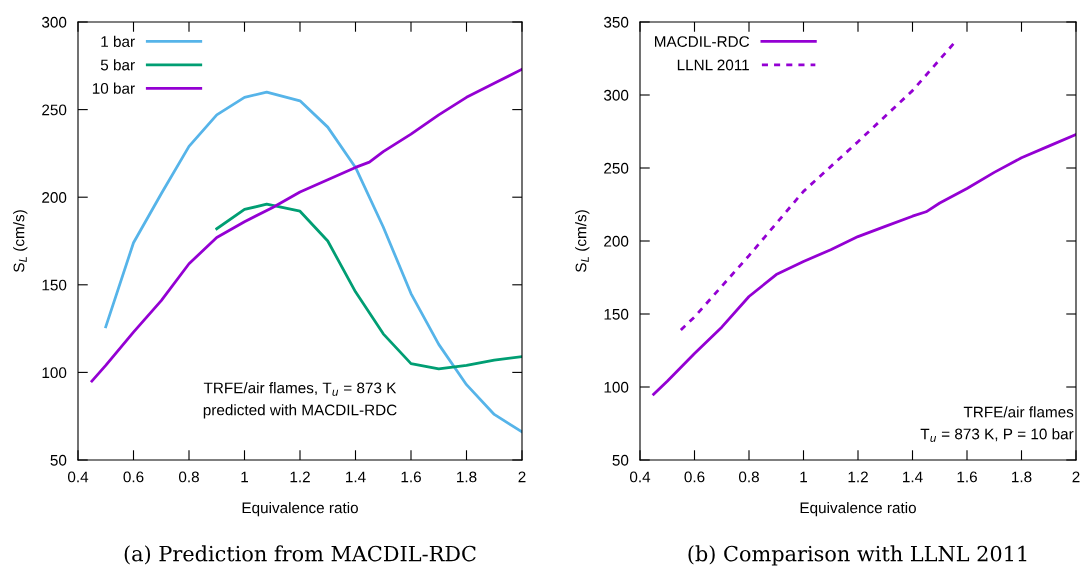  I want to click on legend-label: 5 bar, so click(117, 65).